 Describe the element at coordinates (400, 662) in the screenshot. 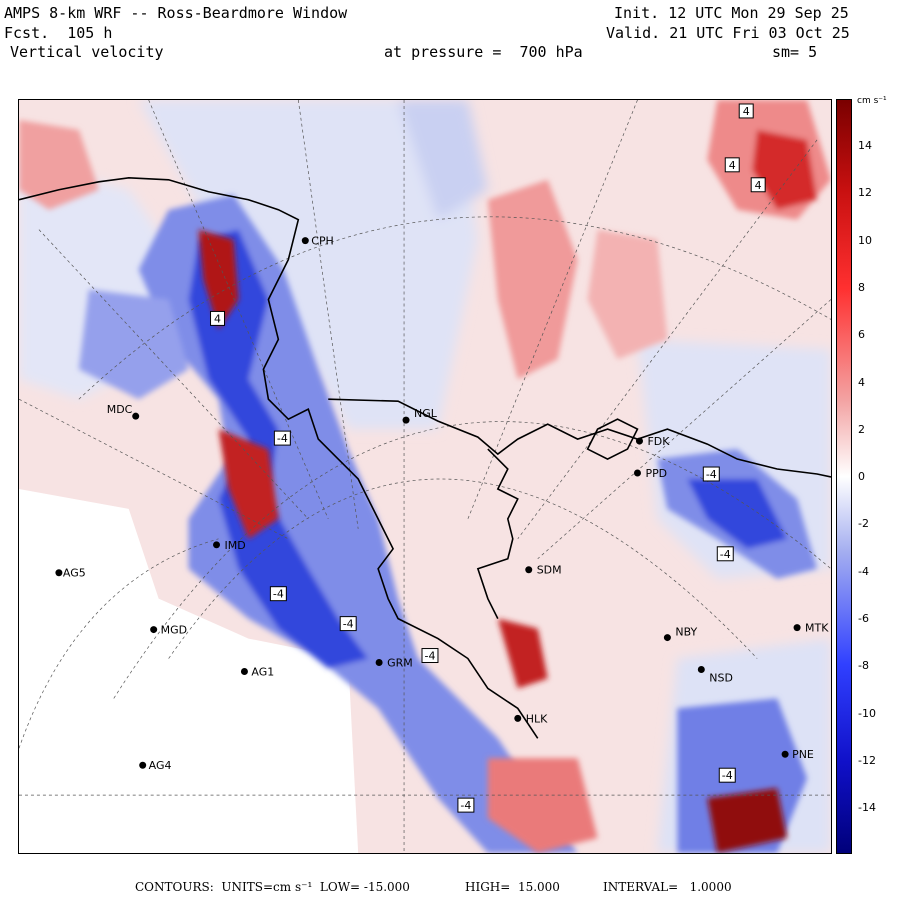

I see `svg-text: GRM` at that location.